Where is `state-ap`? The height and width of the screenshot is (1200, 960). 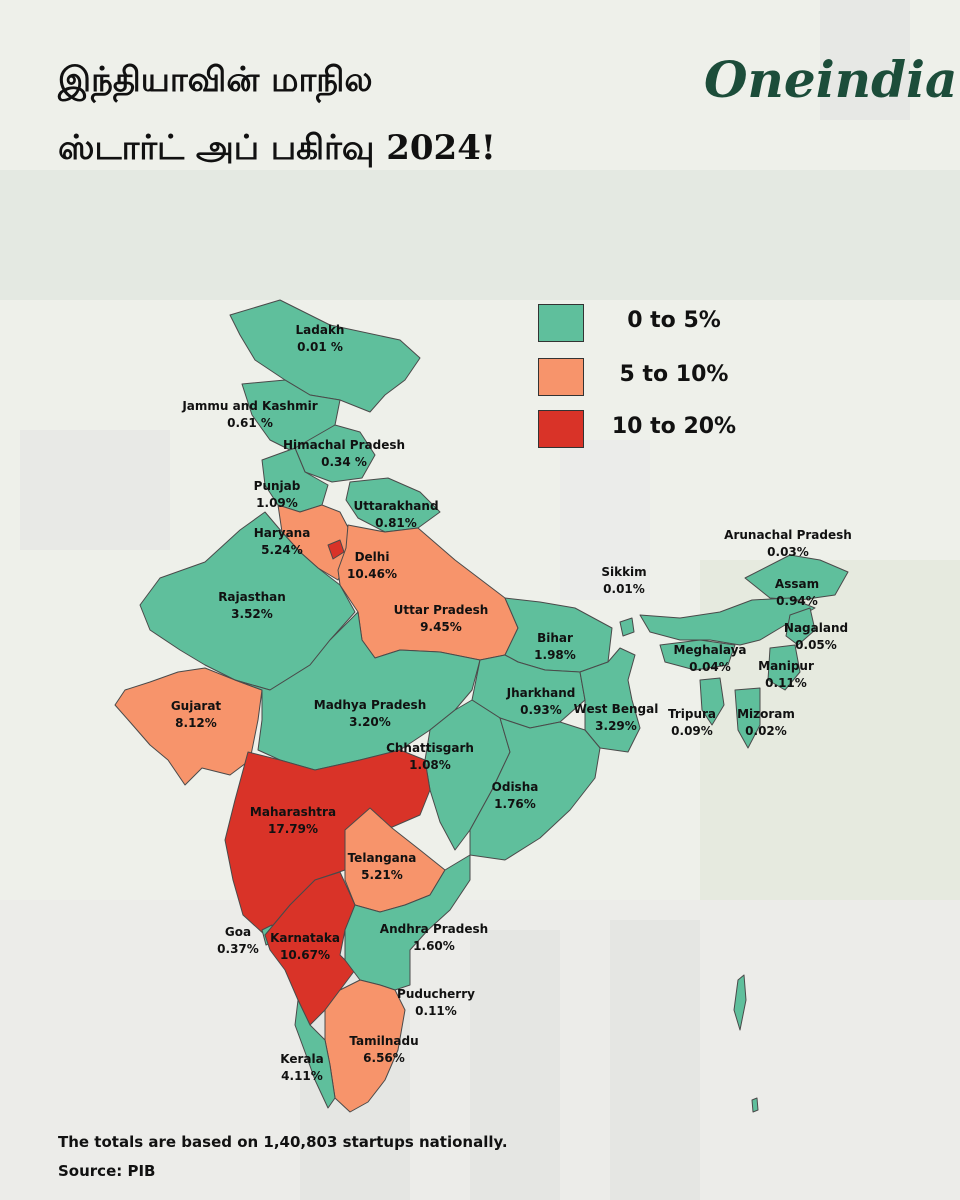 state-ap is located at coordinates (407, 922).